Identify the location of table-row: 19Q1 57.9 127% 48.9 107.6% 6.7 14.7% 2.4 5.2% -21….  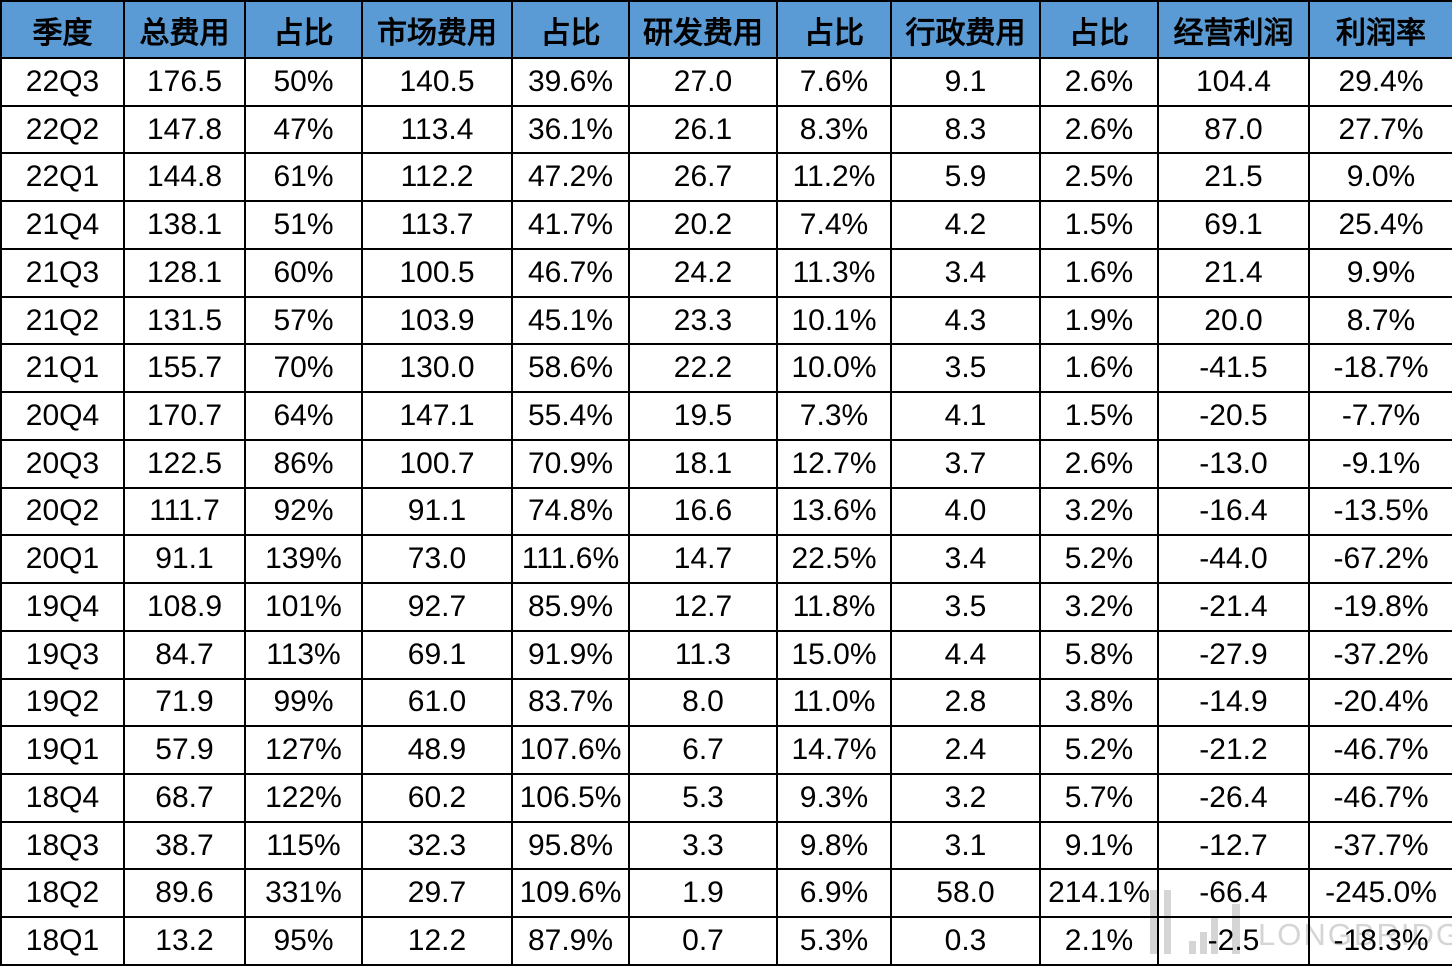
(726, 750).